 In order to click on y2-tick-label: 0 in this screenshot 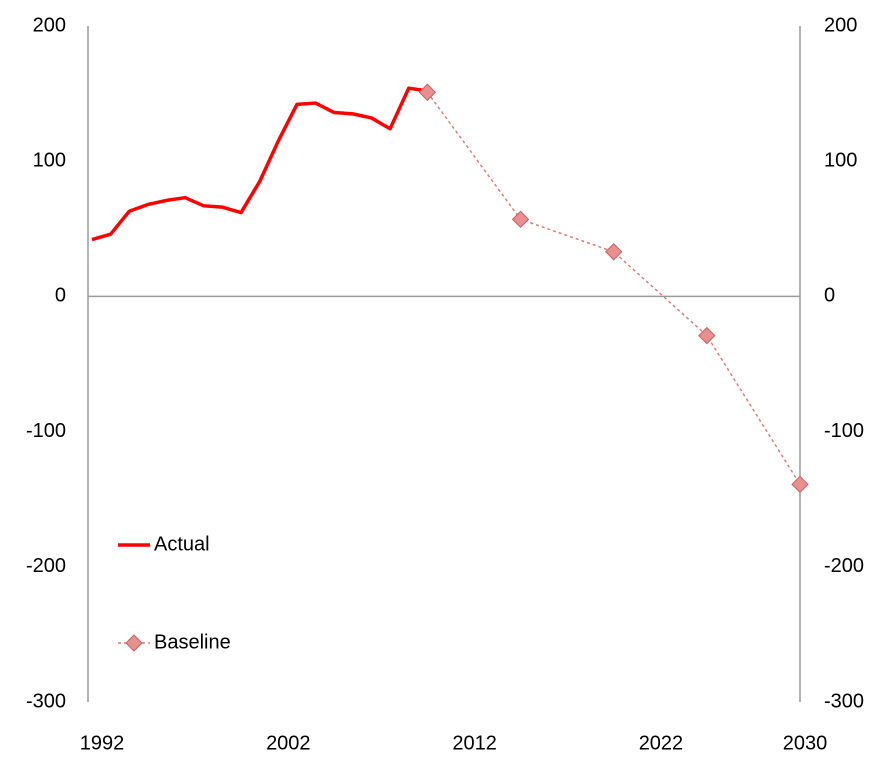, I will do `click(829, 296)`.